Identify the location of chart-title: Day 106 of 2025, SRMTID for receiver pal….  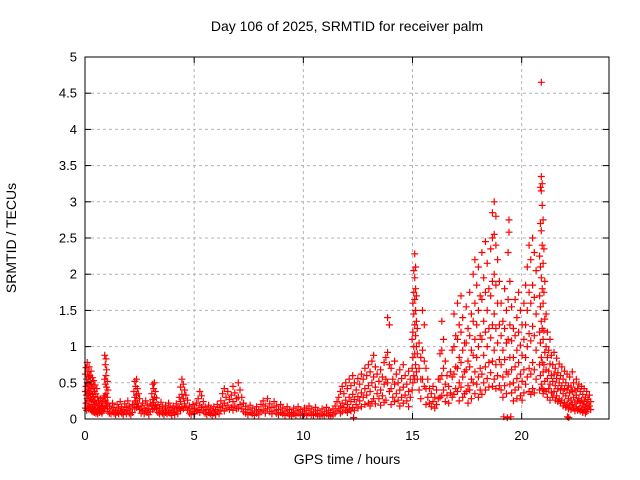
(347, 26).